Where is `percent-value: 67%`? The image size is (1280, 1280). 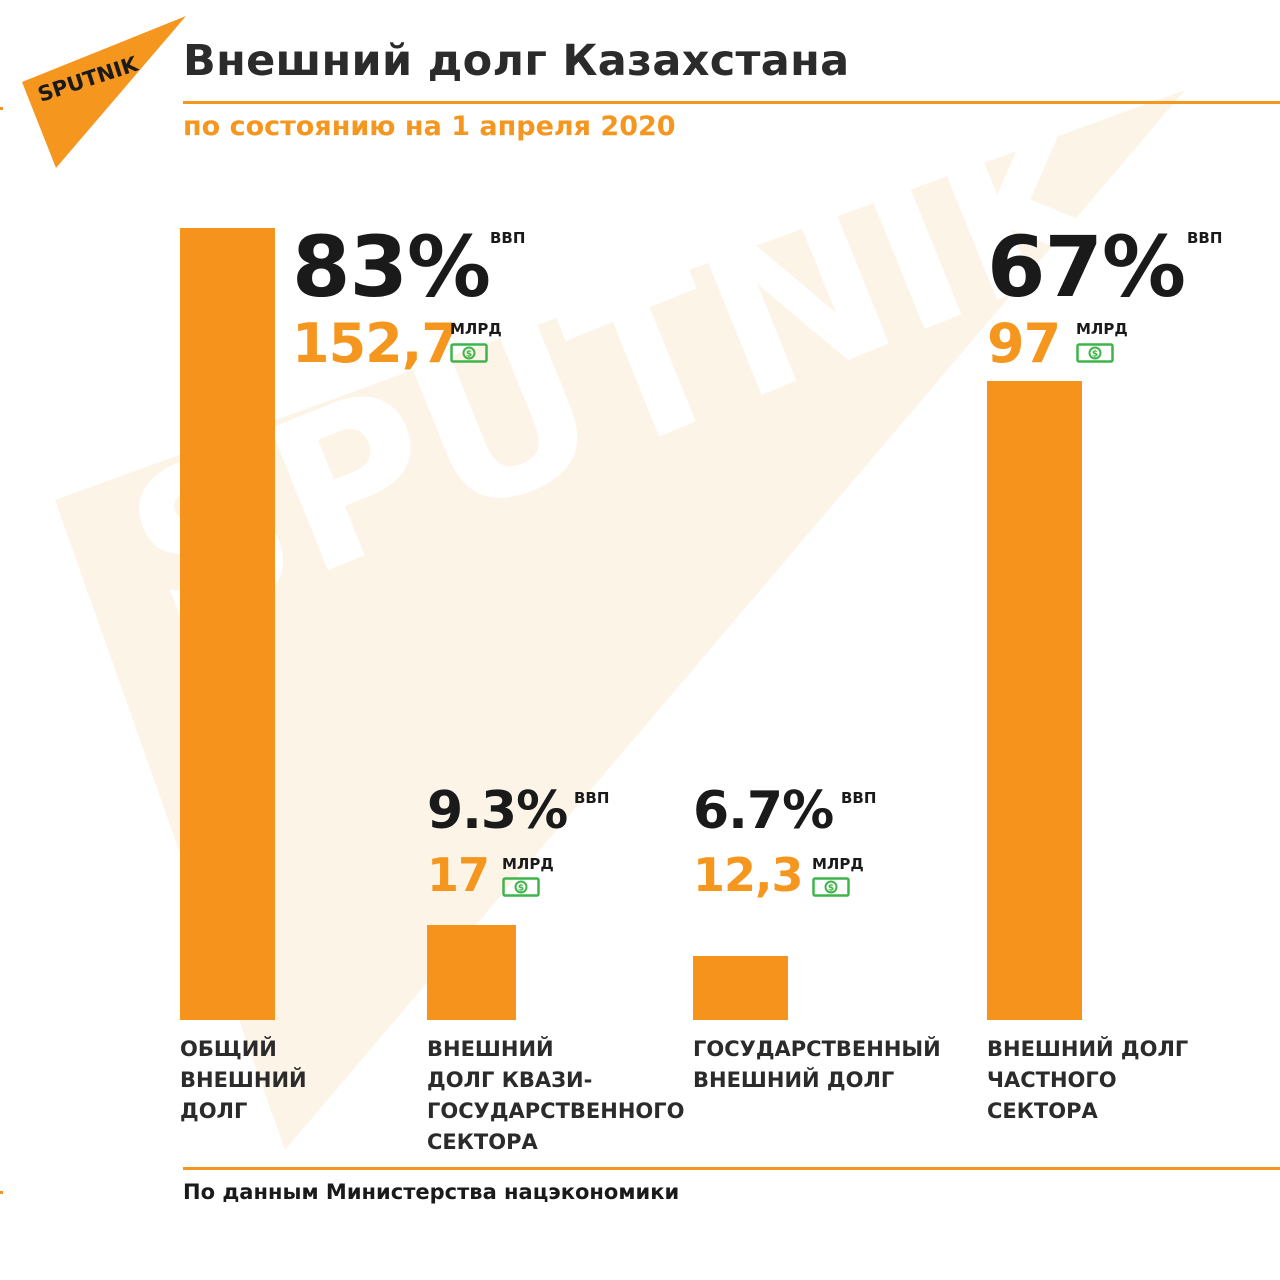
percent-value: 67% is located at coordinates (1086, 267).